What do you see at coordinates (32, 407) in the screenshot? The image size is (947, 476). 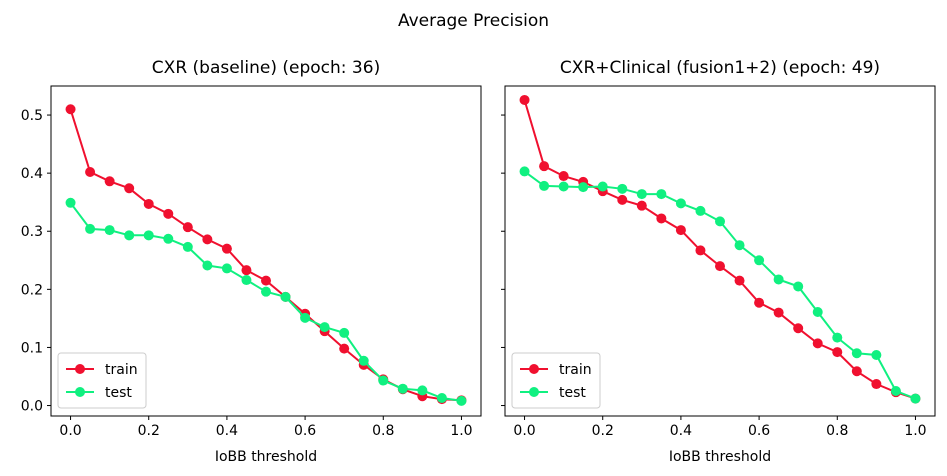 I see `y-tick-label: 0.0` at bounding box center [32, 407].